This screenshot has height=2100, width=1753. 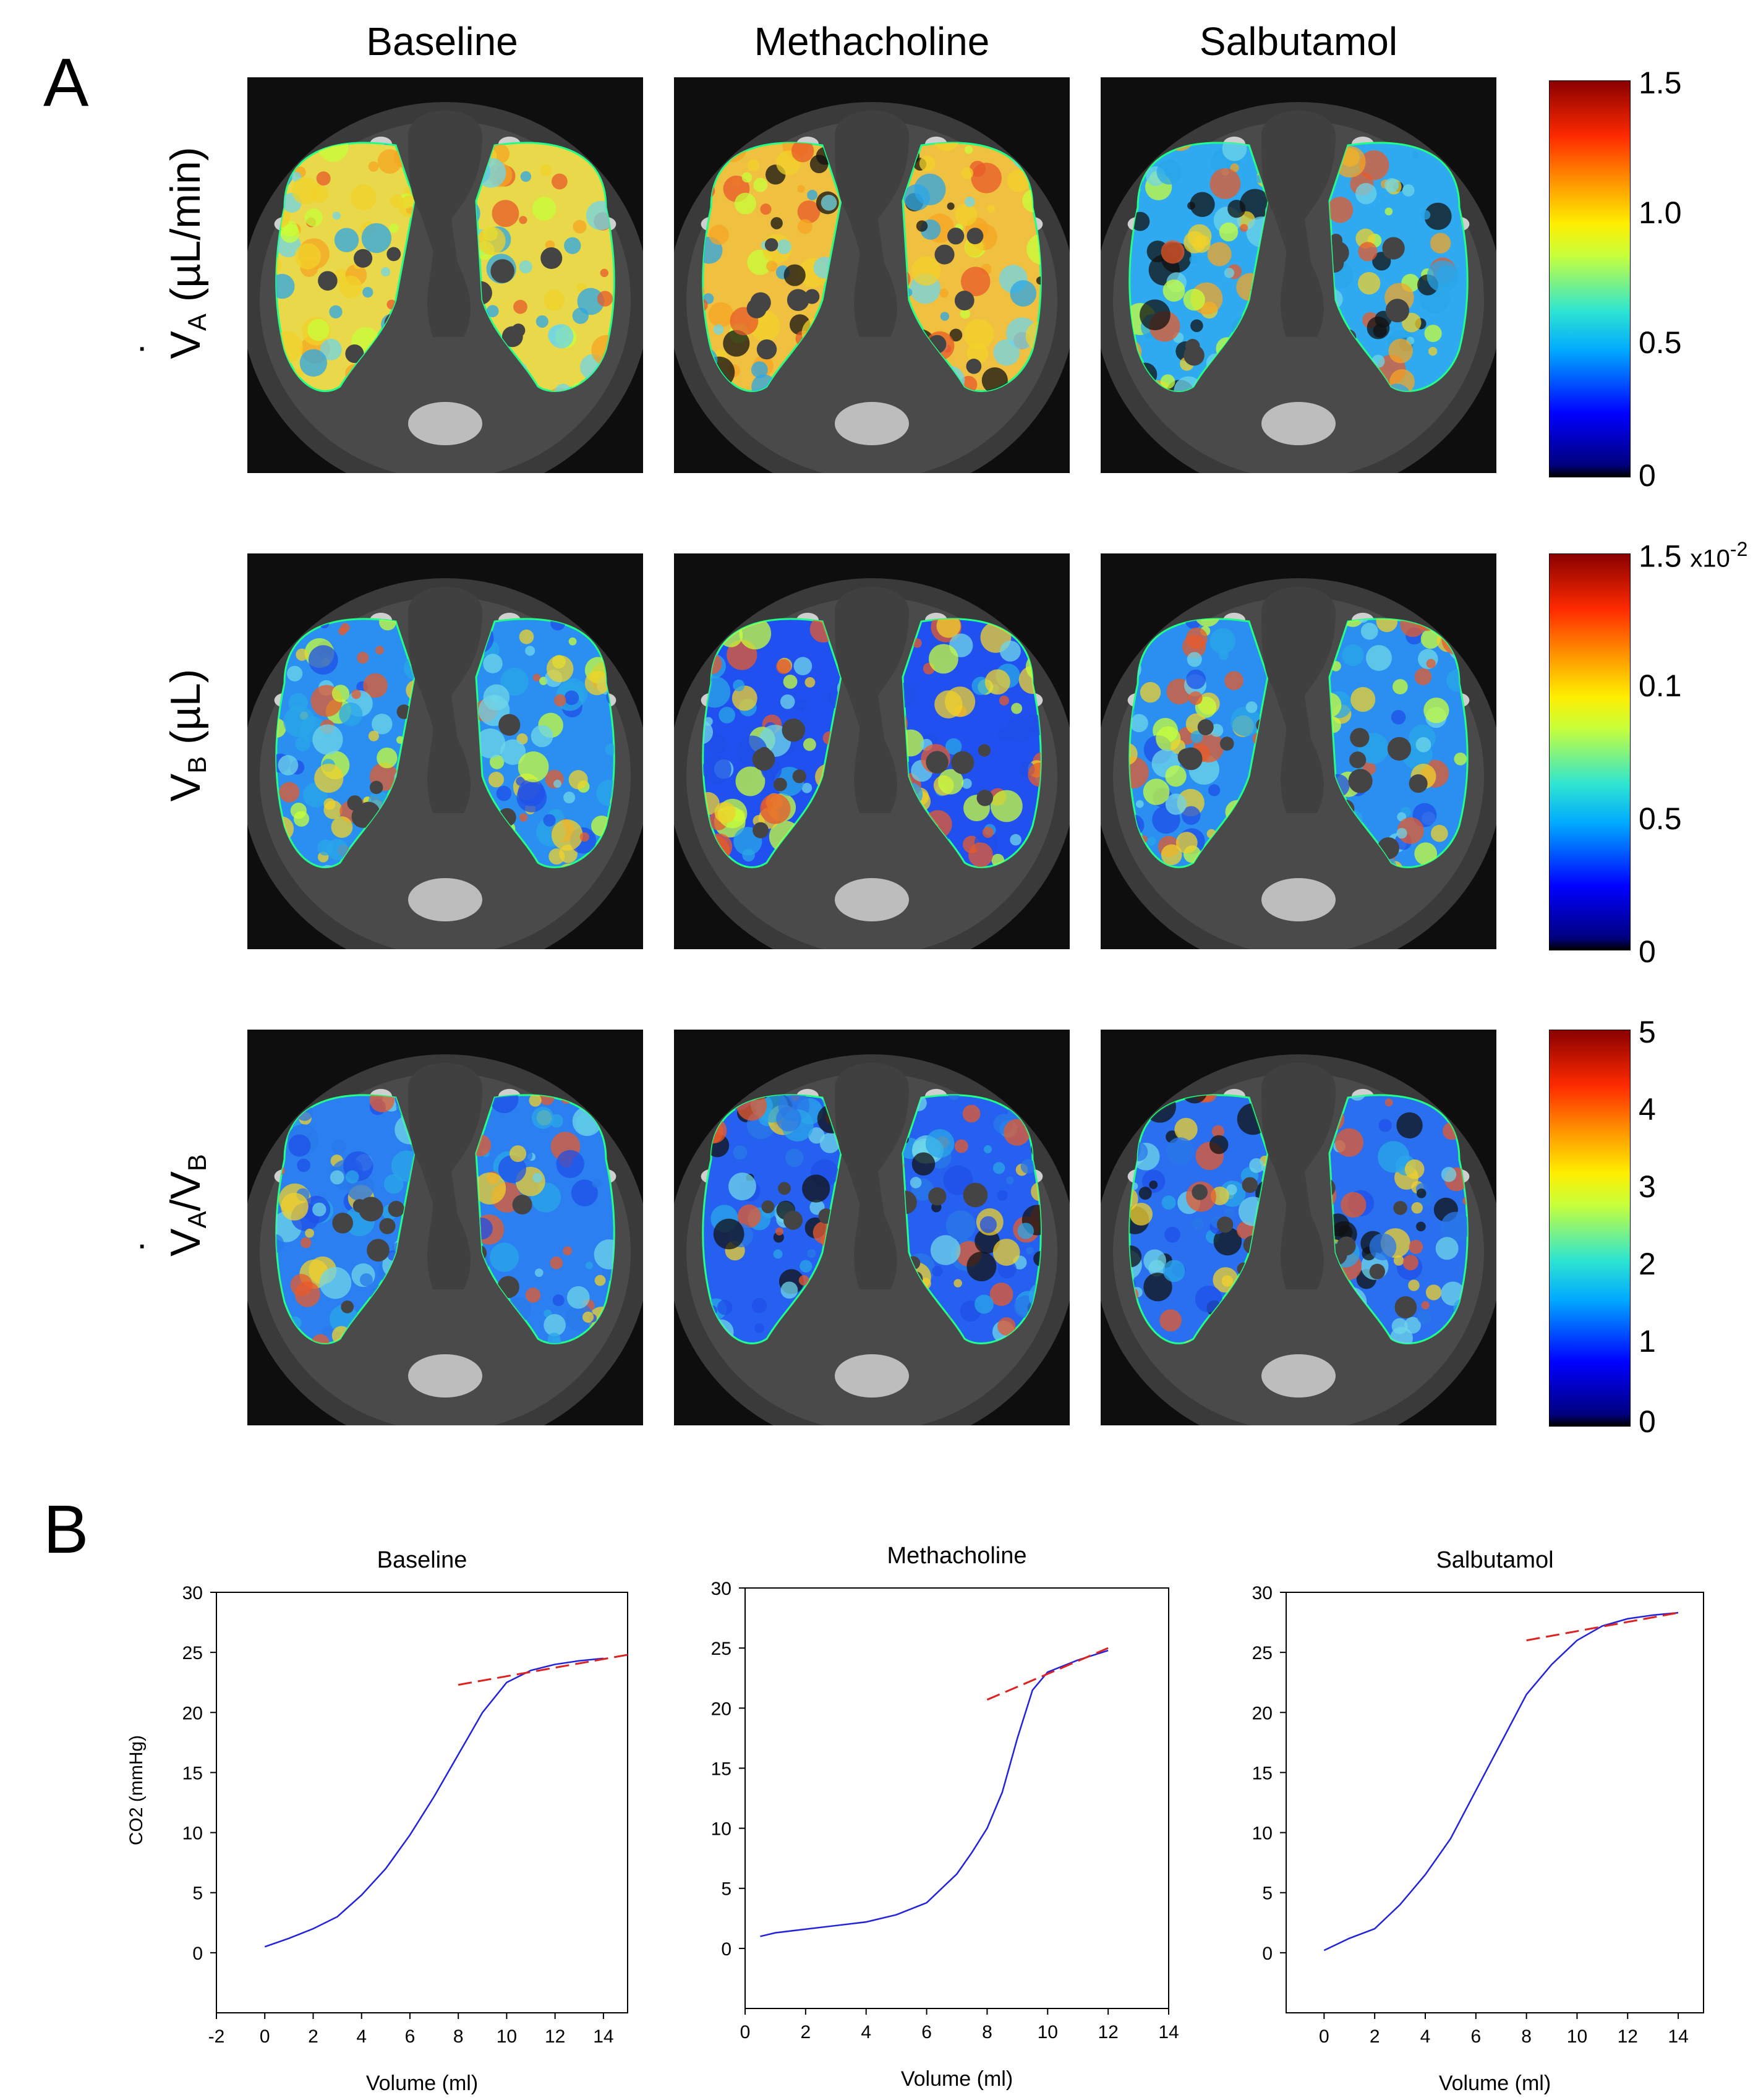 I want to click on panel-a-label: A, so click(x=66, y=83).